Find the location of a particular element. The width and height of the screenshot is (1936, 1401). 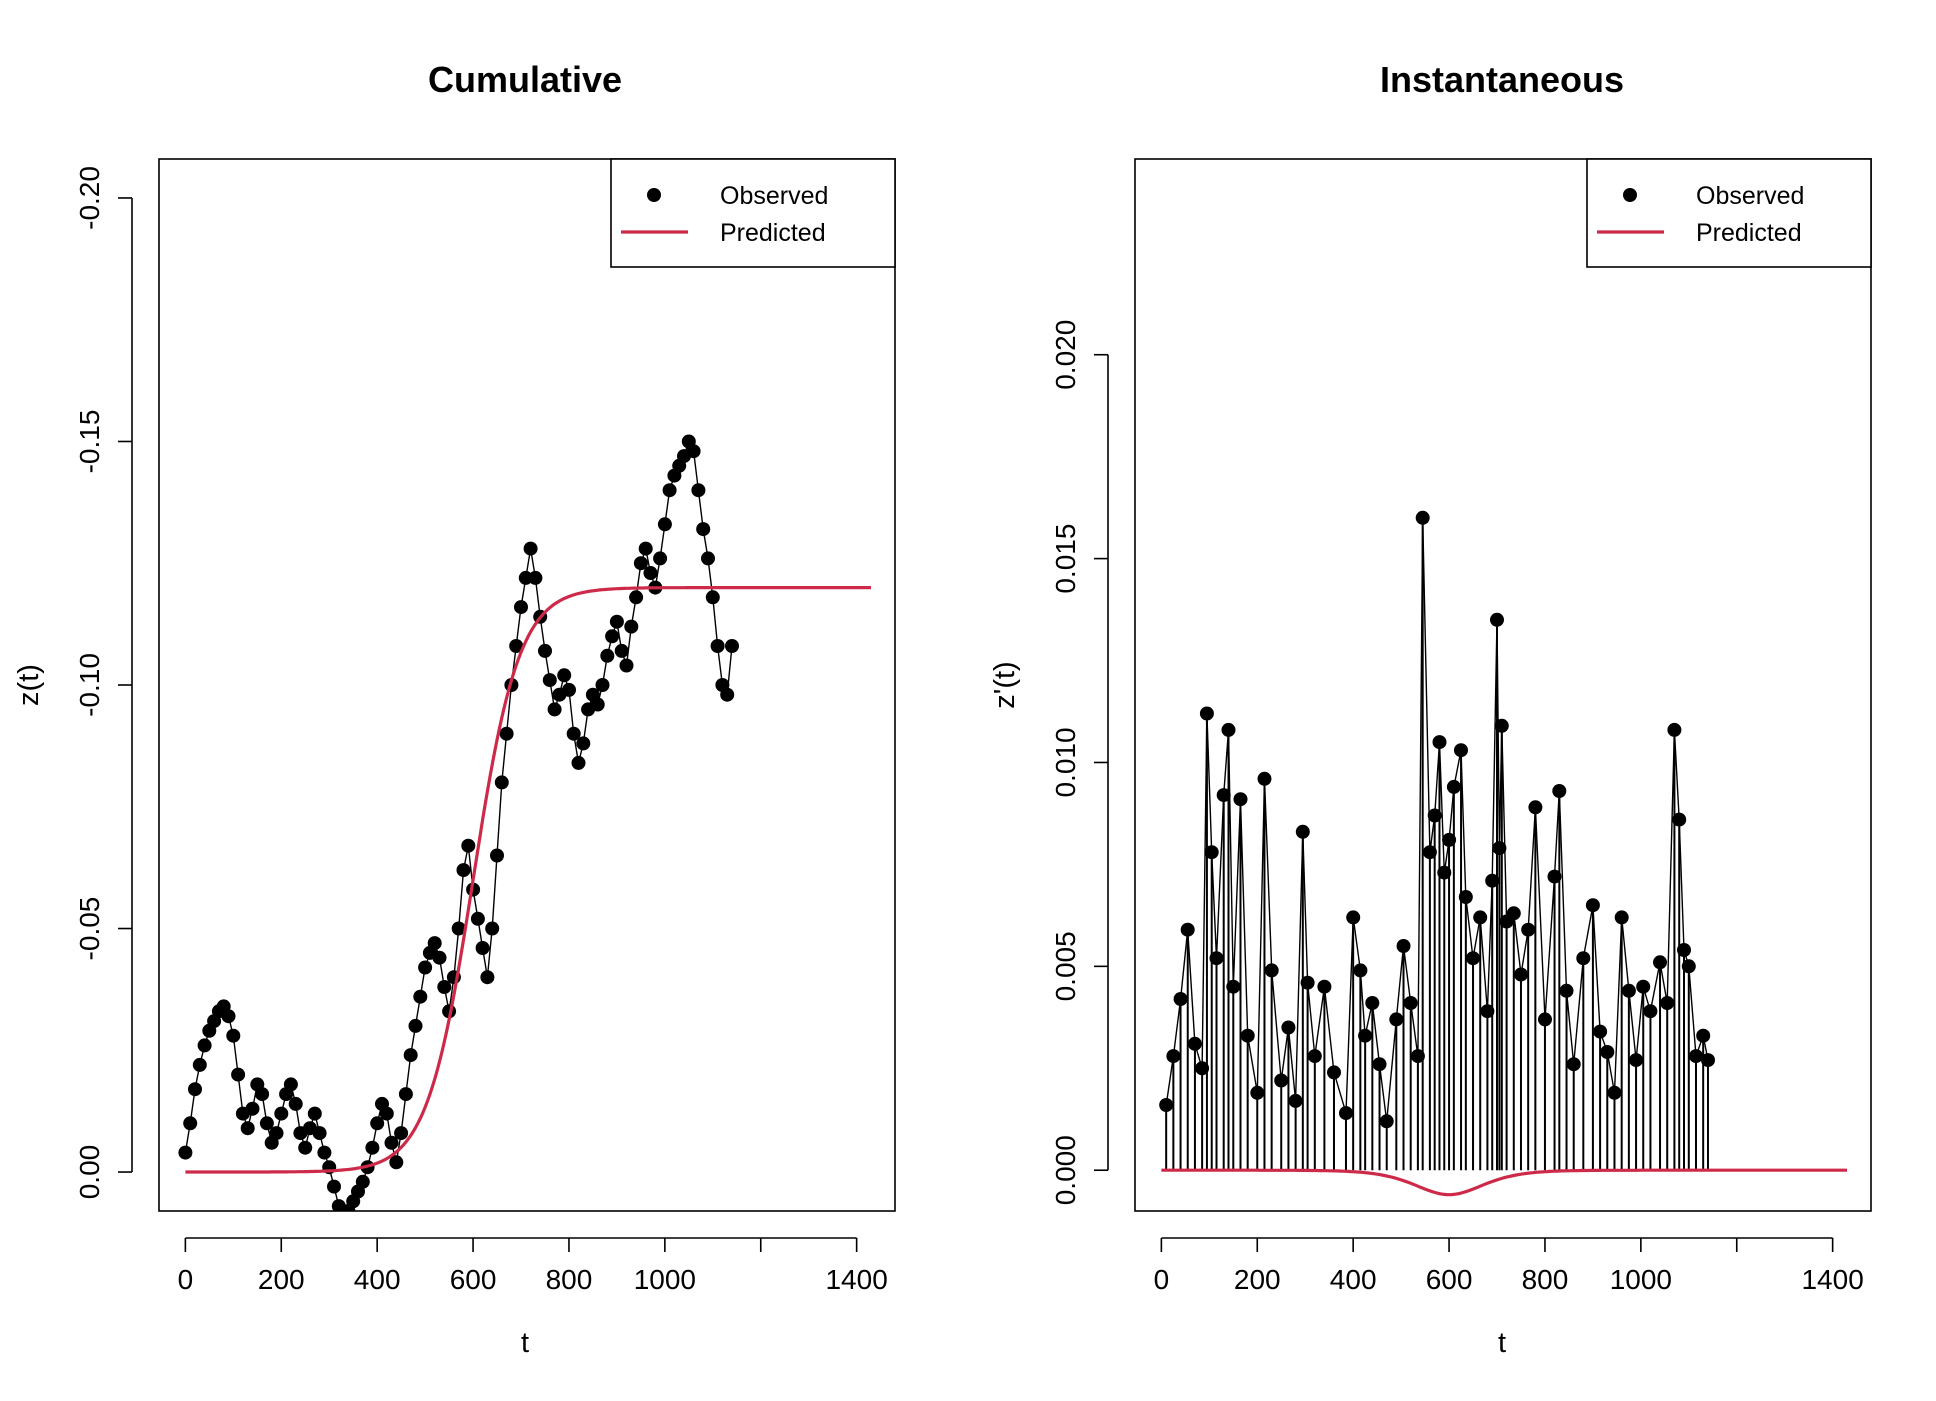

y-axis-label: z(t) is located at coordinates (29, 685).